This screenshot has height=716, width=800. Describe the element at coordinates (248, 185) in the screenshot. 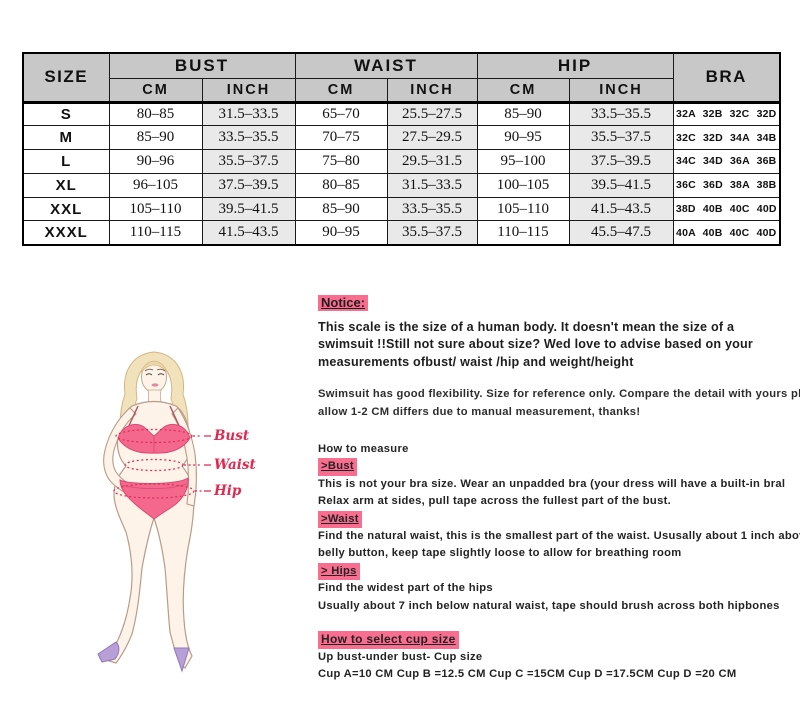

I see `bust-inch-cell: 37.5–39.5` at that location.